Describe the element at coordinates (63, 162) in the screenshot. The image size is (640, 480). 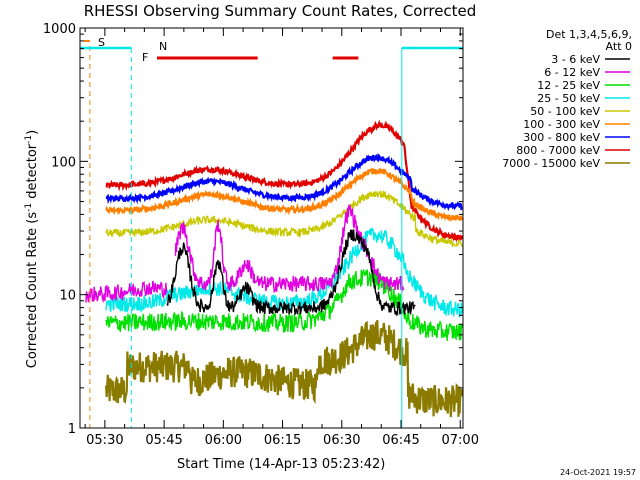
I see `y-tick-label-2: 100` at that location.